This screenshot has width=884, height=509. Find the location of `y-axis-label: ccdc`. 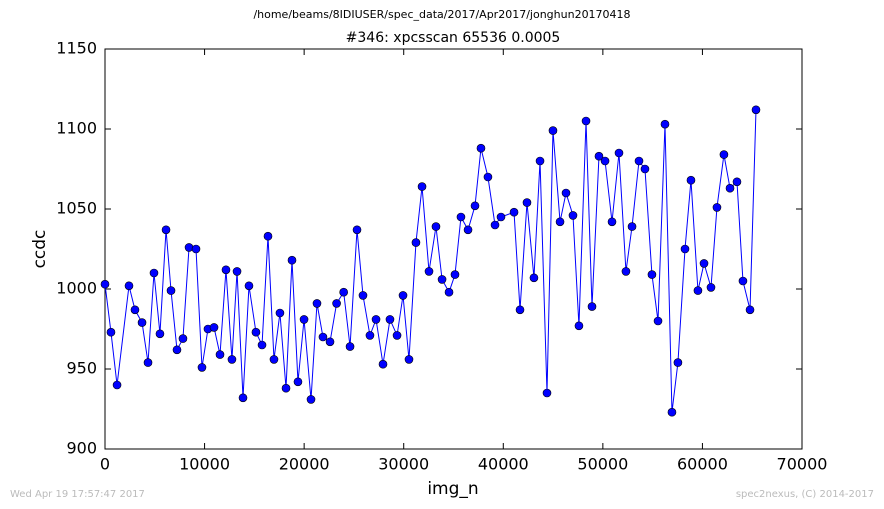

y-axis-label: ccdc is located at coordinates (40, 249).